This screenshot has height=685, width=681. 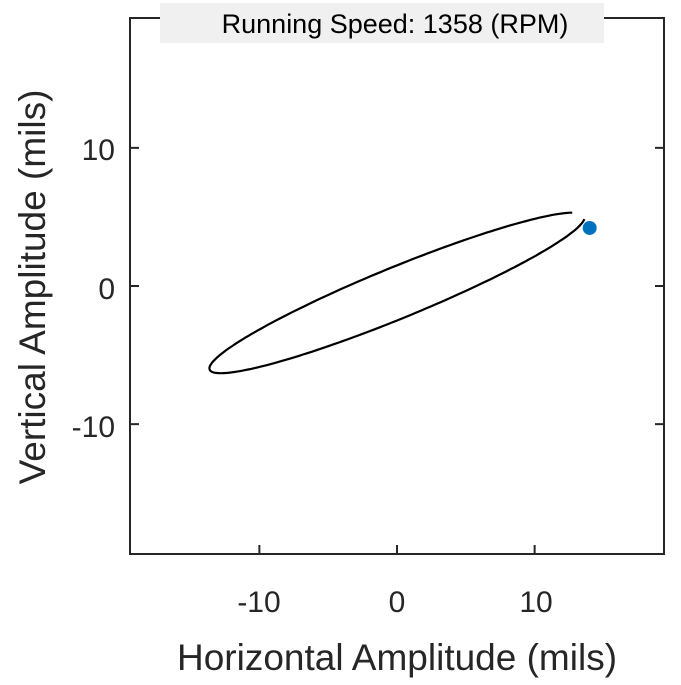 I want to click on x-tick-label-neg10: -10, so click(x=258, y=602).